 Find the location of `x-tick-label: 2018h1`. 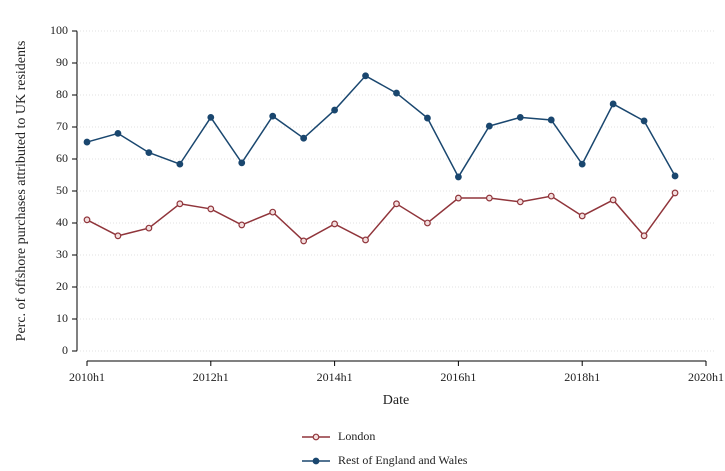

x-tick-label: 2018h1 is located at coordinates (582, 377).